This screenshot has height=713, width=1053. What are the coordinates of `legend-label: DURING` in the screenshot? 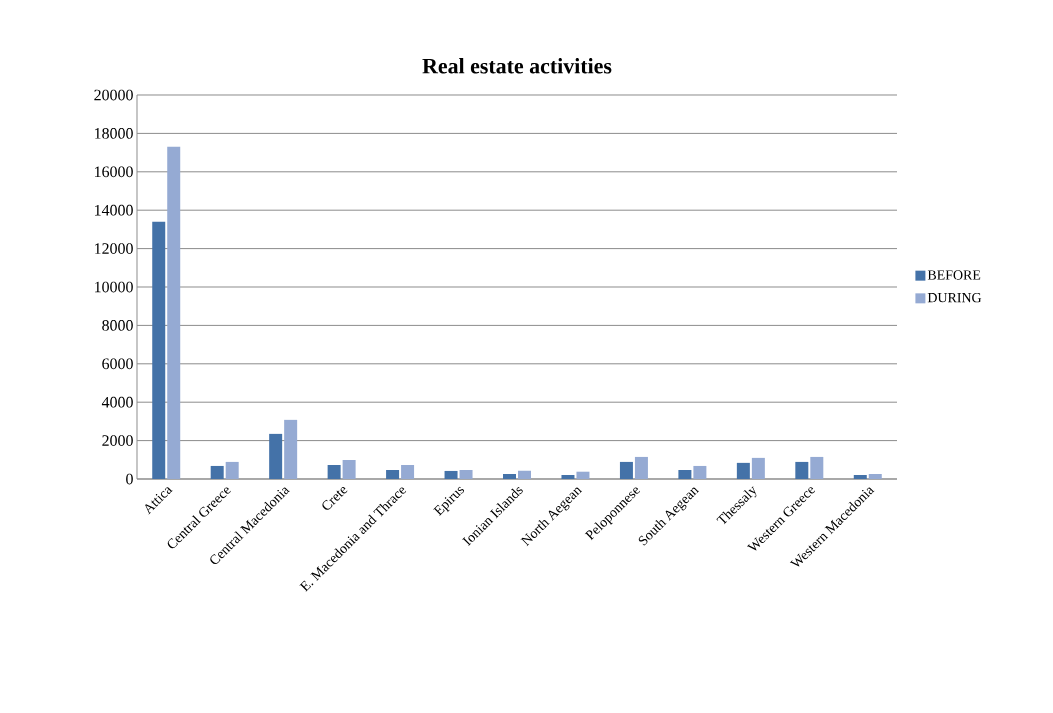 It's located at (954, 297).